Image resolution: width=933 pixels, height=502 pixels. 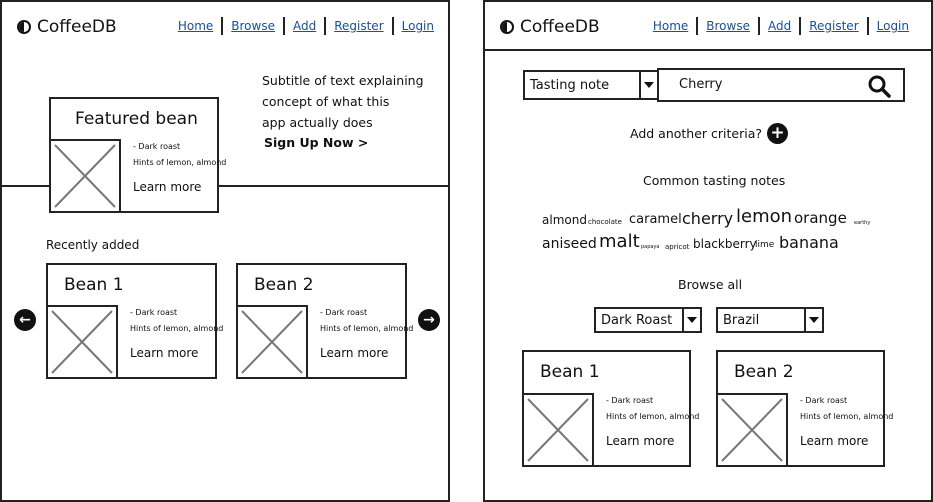 What do you see at coordinates (777, 133) in the screenshot?
I see `add-criteria-plus-icon: +` at bounding box center [777, 133].